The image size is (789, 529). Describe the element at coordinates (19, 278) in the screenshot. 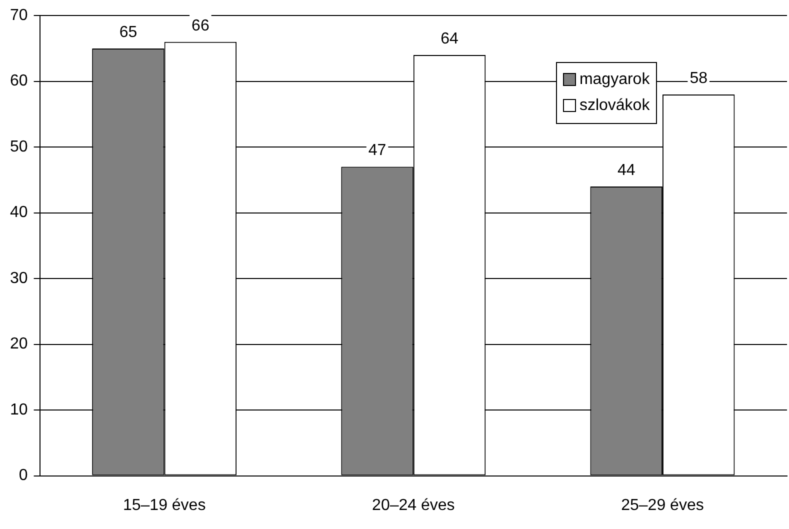

I see `y-tick-label: 30` at that location.